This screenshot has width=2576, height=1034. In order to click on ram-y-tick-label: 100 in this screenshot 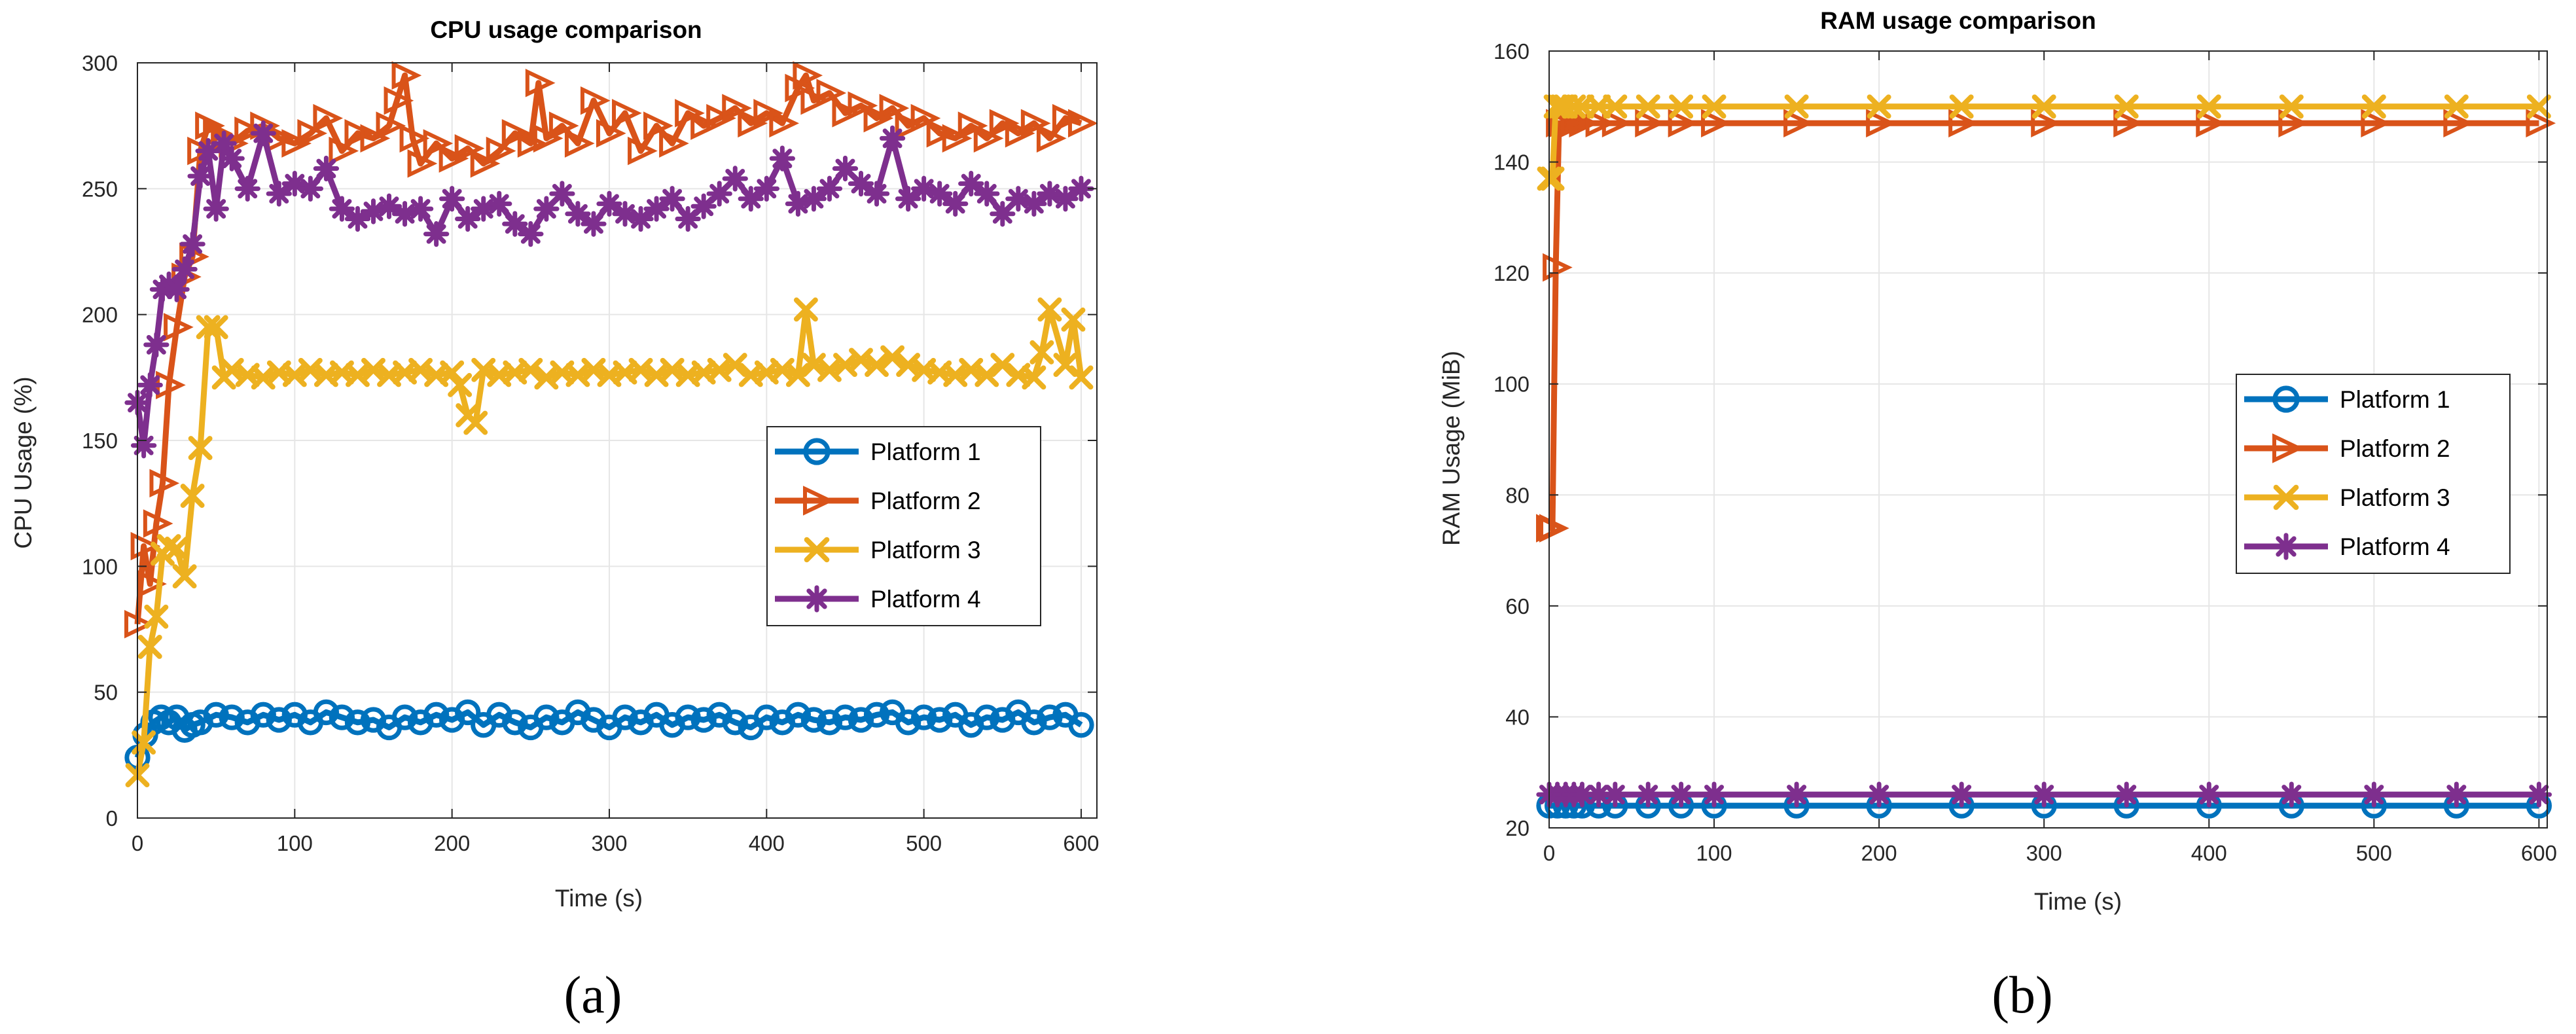, I will do `click(1512, 385)`.